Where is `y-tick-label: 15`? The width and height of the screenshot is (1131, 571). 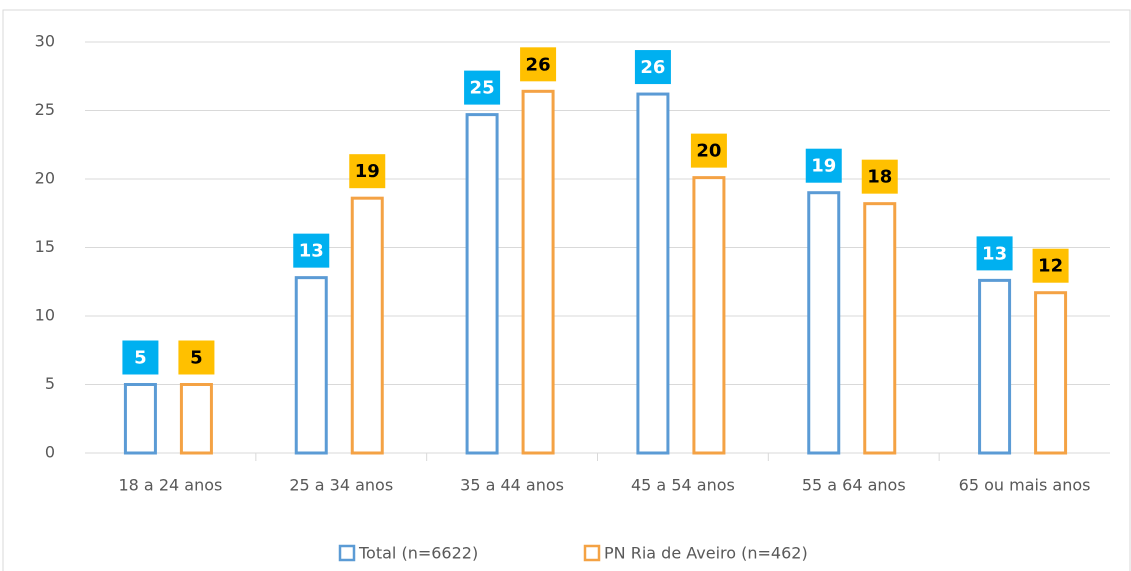
y-tick-label: 15 is located at coordinates (45, 246).